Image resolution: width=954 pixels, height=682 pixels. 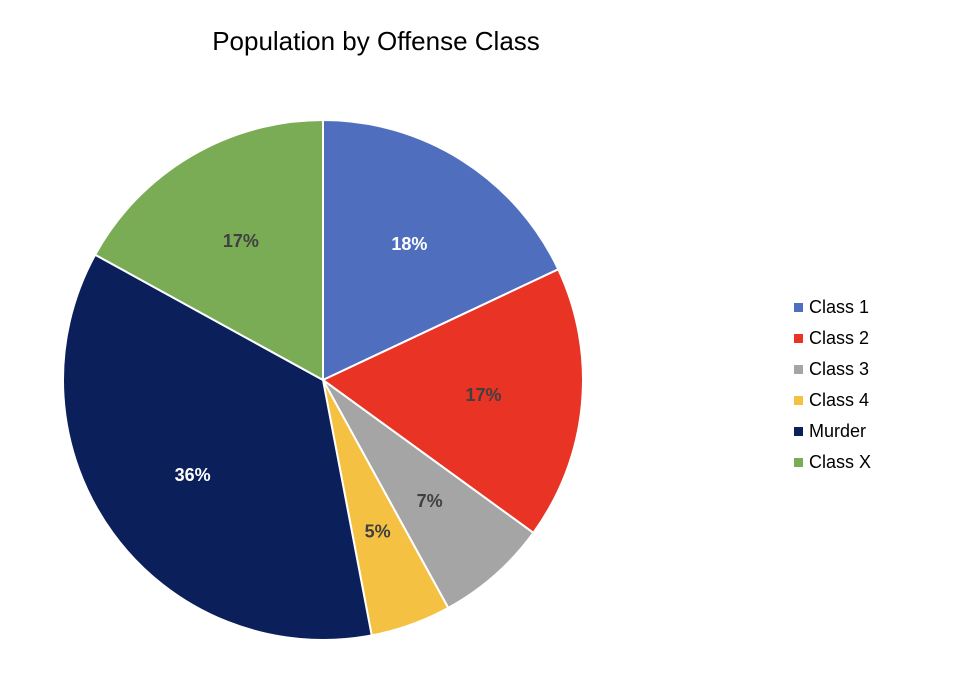 I want to click on pie-slice-class-x, so click(x=208, y=250).